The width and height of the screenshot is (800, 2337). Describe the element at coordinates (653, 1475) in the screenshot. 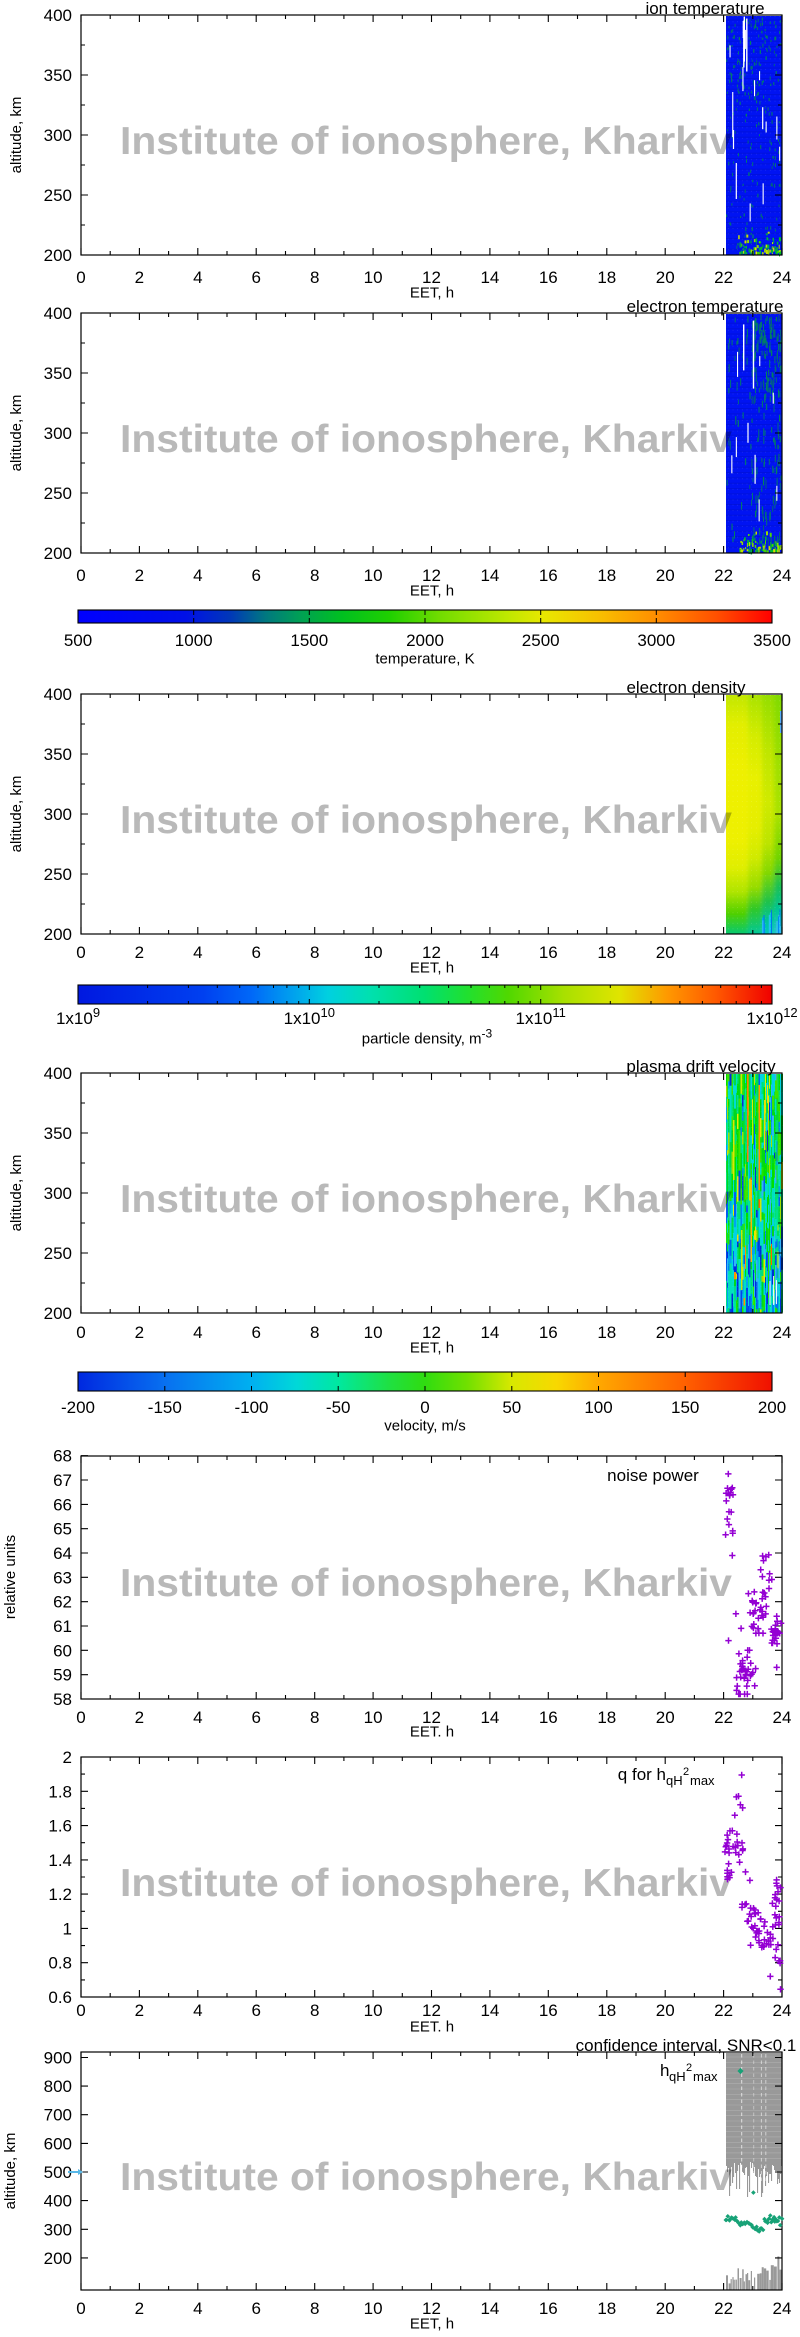

I see `svg-text: noise power` at that location.